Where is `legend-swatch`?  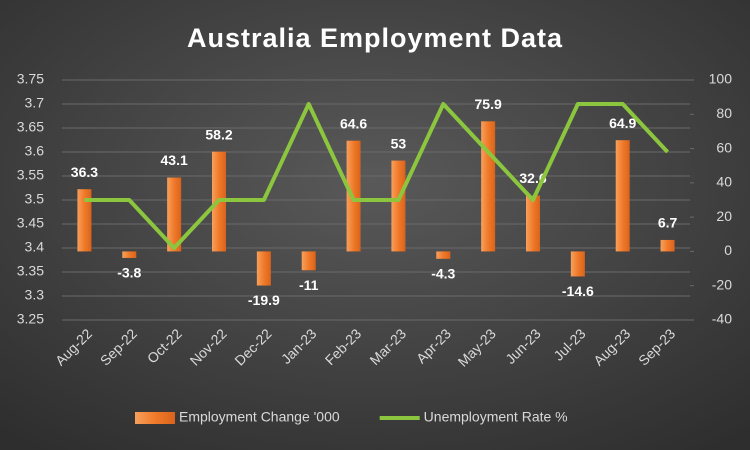 legend-swatch is located at coordinates (155, 418).